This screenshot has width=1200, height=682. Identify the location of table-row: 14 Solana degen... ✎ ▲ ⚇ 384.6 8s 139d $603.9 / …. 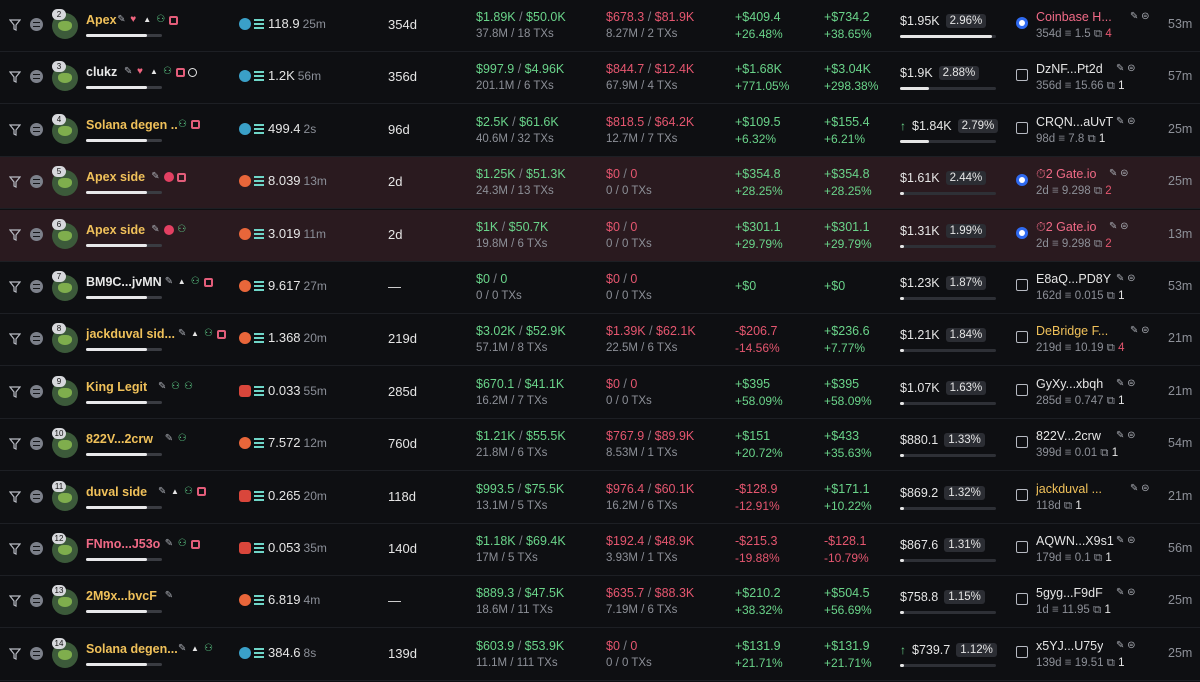
(600, 655).